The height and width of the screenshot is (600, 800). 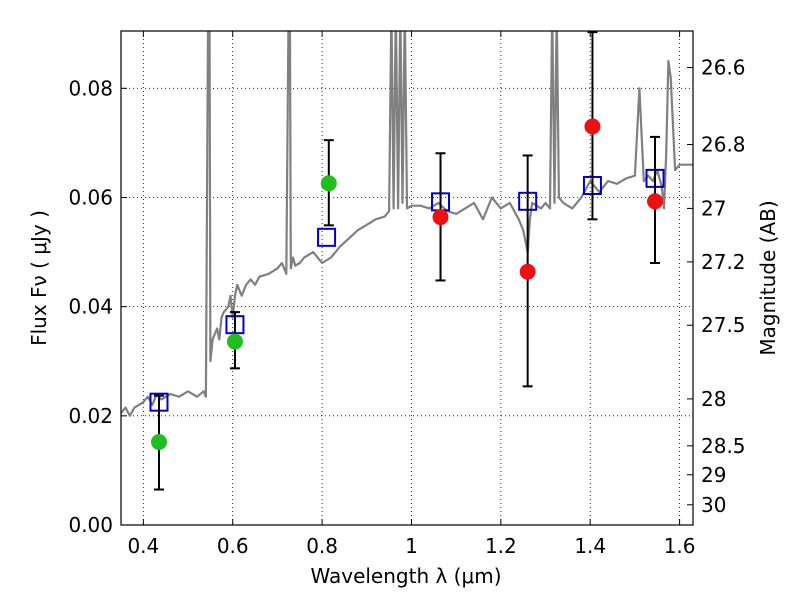 What do you see at coordinates (143, 546) in the screenshot?
I see `x-tick-label: 0.4` at bounding box center [143, 546].